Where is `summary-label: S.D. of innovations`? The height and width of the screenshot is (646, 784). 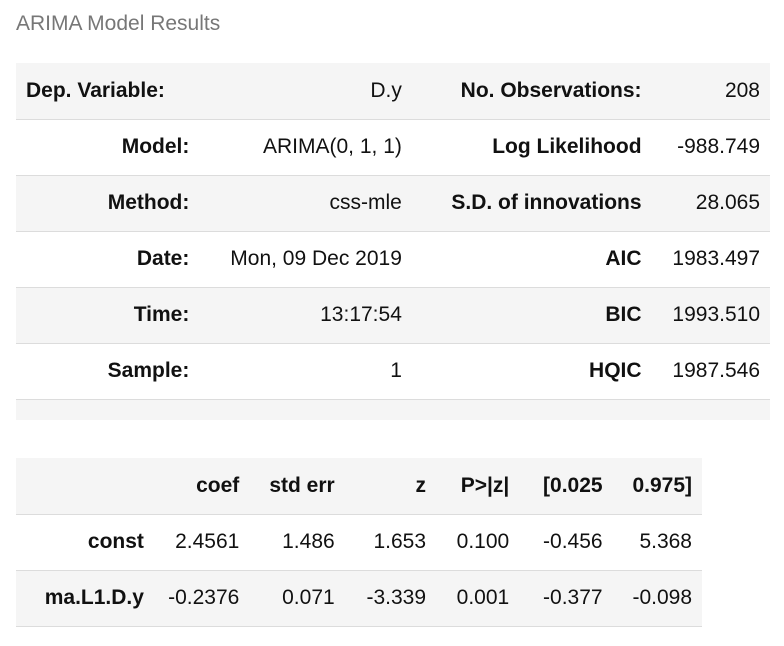 summary-label: S.D. of innovations is located at coordinates (529, 203).